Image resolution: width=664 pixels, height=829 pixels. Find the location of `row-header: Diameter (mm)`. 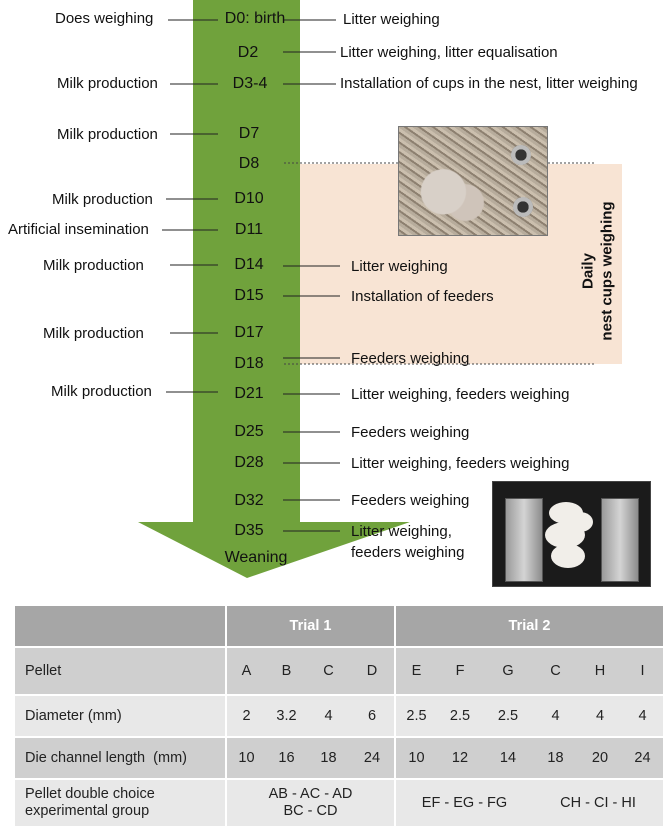

row-header: Diameter (mm) is located at coordinates (120, 715).